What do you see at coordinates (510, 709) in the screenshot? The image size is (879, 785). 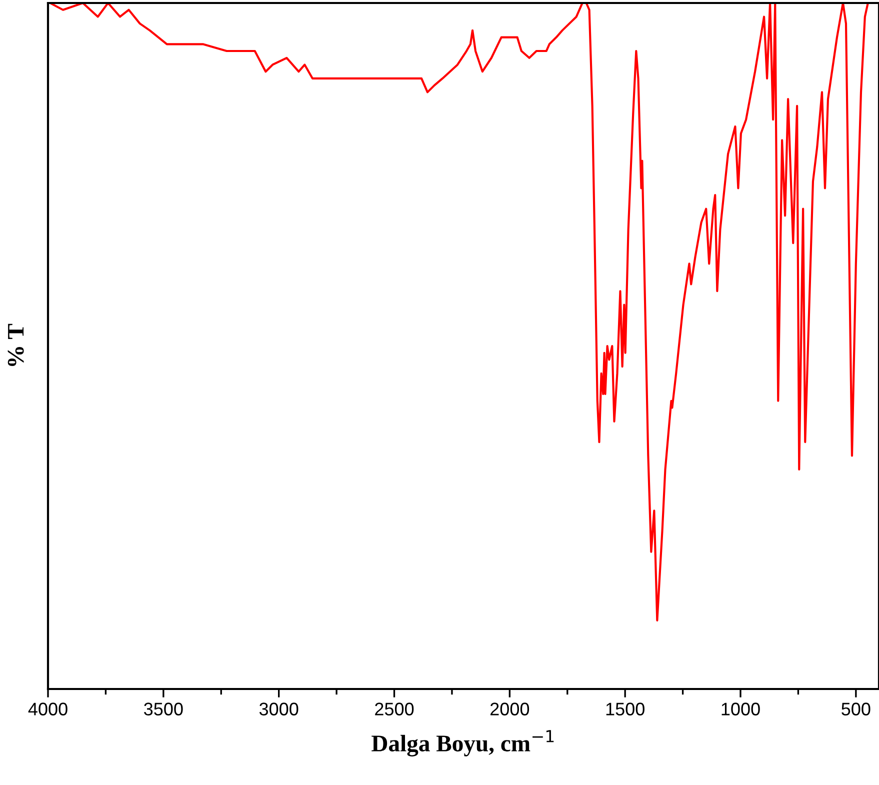 I see `x-tick-label: 2000` at bounding box center [510, 709].